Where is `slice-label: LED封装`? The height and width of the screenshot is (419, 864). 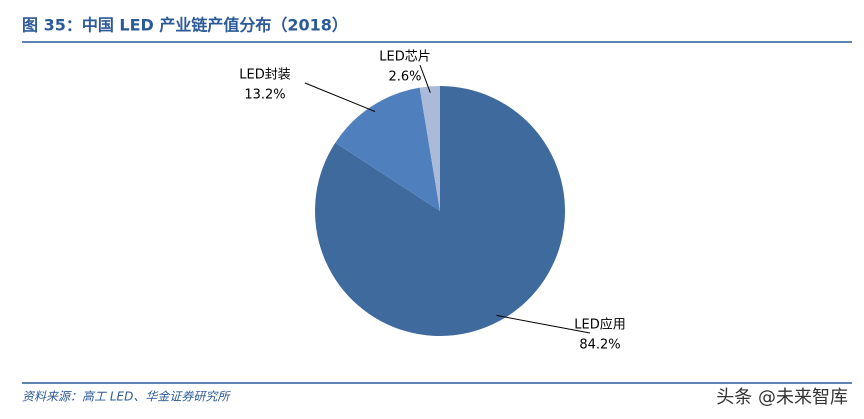 slice-label: LED封装 is located at coordinates (264, 75).